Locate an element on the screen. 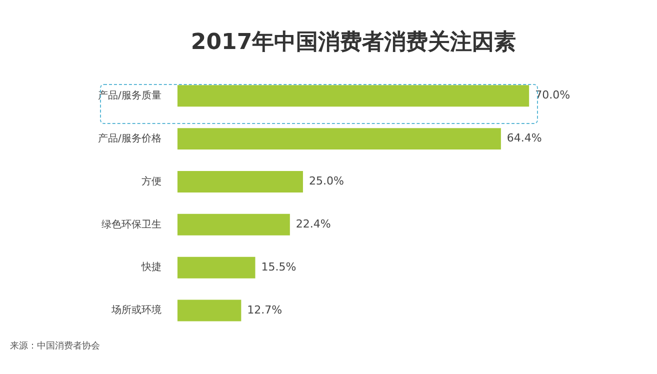 This screenshot has height=374, width=657. y-tick-label: 快捷 is located at coordinates (151, 267).